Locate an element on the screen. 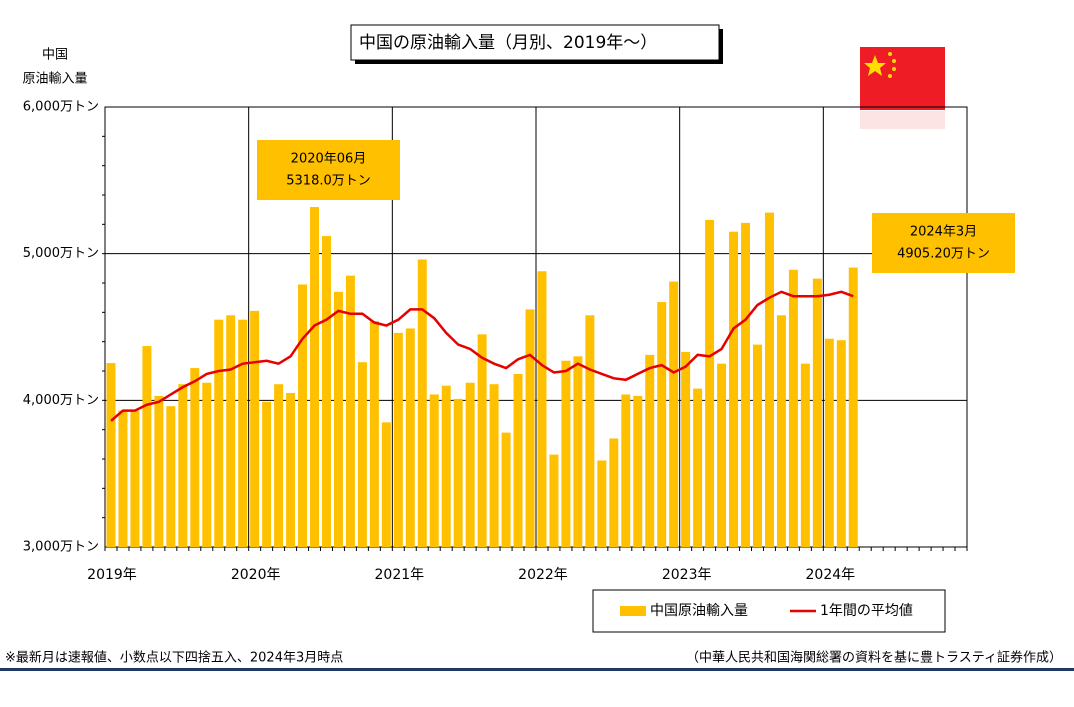 Image resolution: width=1074 pixels, height=707 pixels. x-tick-label: 2019年 is located at coordinates (112, 575).